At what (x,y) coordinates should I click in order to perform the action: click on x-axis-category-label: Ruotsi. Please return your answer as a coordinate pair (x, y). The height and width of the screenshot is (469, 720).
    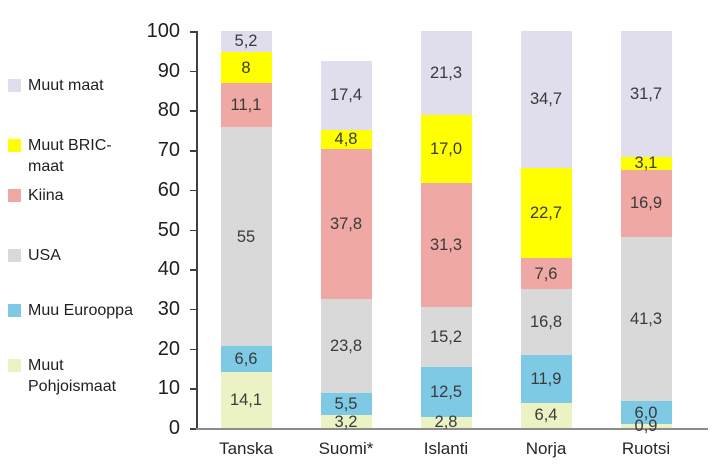
    Looking at the image, I should click on (646, 448).